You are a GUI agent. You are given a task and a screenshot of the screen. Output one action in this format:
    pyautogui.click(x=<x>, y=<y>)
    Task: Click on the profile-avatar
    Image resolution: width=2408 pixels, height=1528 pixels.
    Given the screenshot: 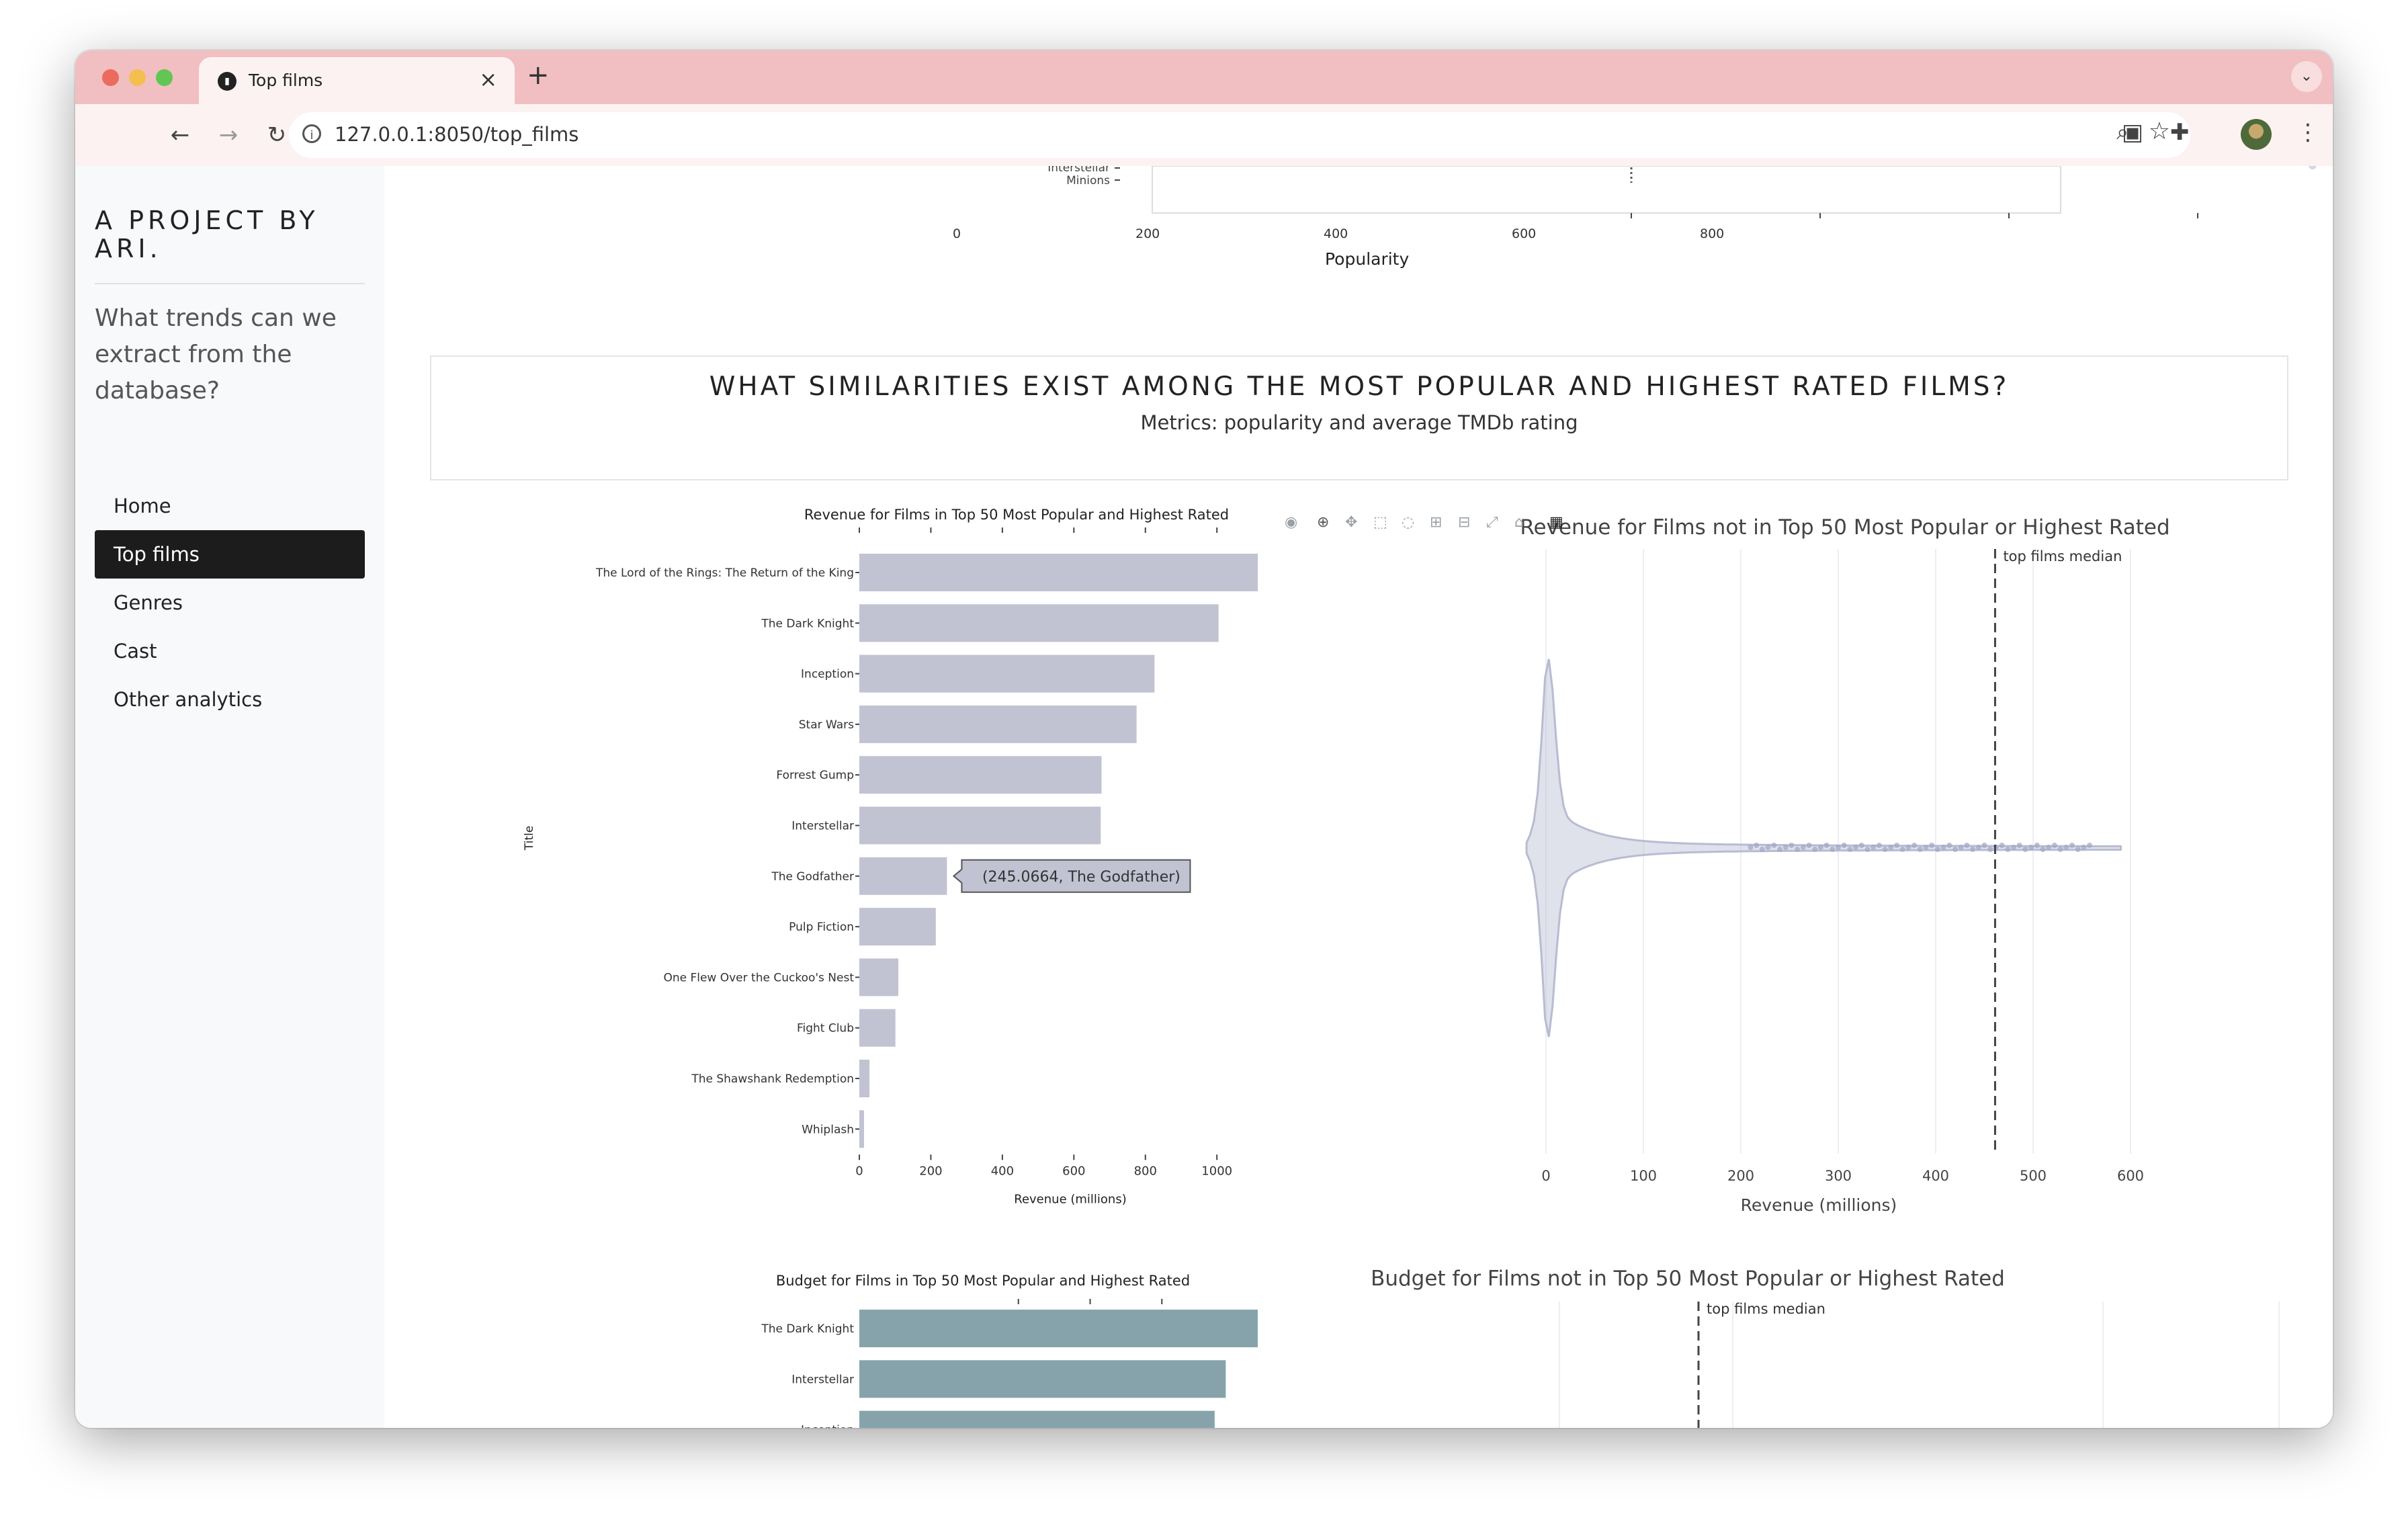 What is the action you would take?
    pyautogui.click(x=2256, y=135)
    